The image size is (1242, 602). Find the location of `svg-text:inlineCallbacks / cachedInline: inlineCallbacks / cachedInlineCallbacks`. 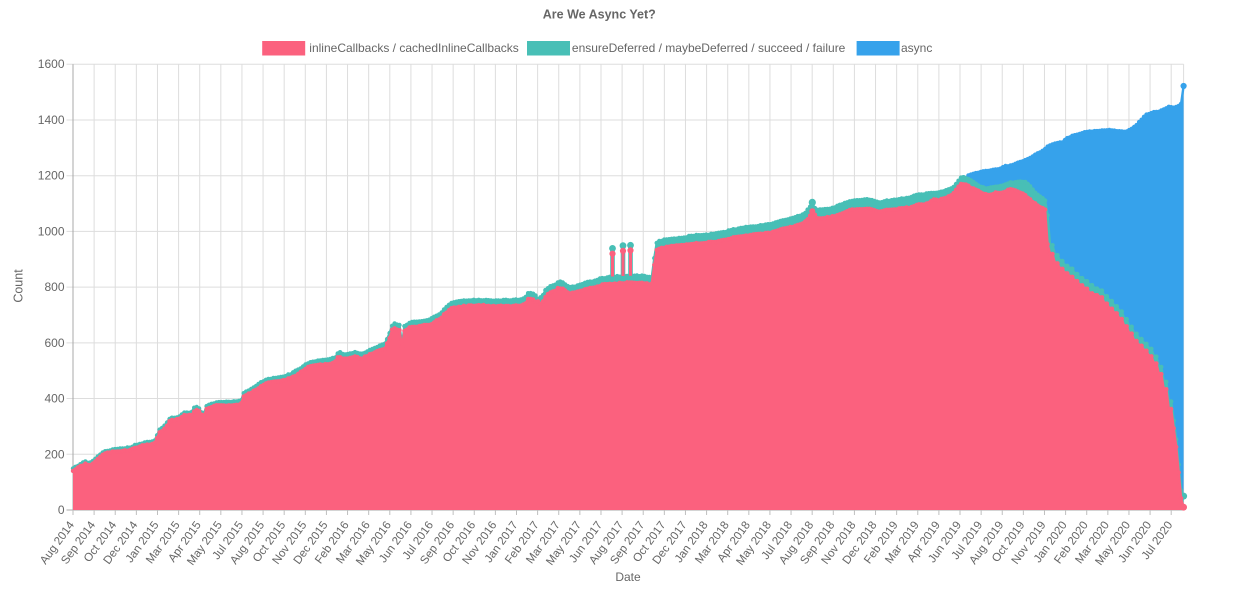

svg-text:inlineCallbacks / cachedInline: inlineCallbacks / cachedInlineCallbacks is located at coordinates (413, 48).